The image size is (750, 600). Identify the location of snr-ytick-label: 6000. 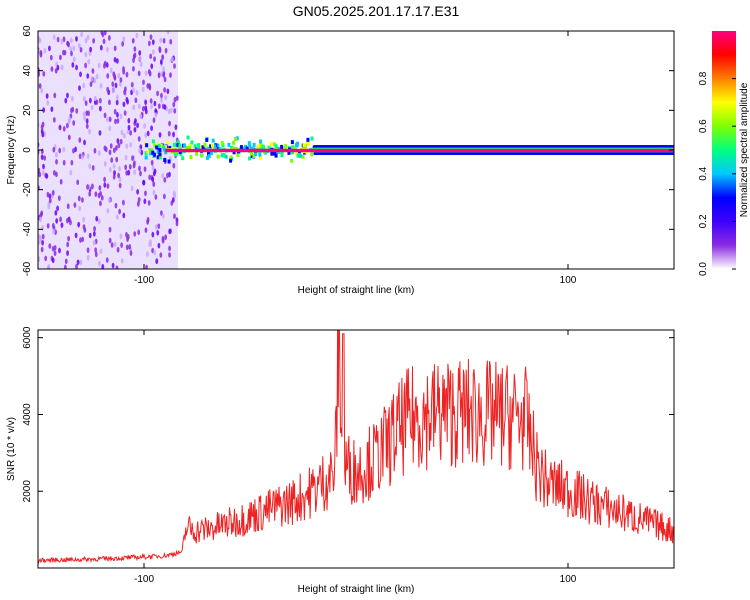
(27, 337).